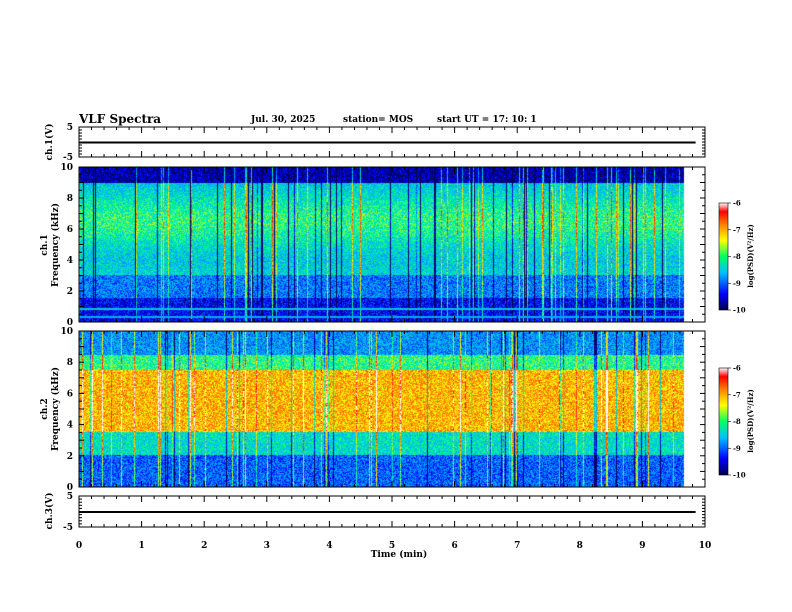 This screenshot has width=792, height=612. I want to click on x-tick-label: 10, so click(705, 546).